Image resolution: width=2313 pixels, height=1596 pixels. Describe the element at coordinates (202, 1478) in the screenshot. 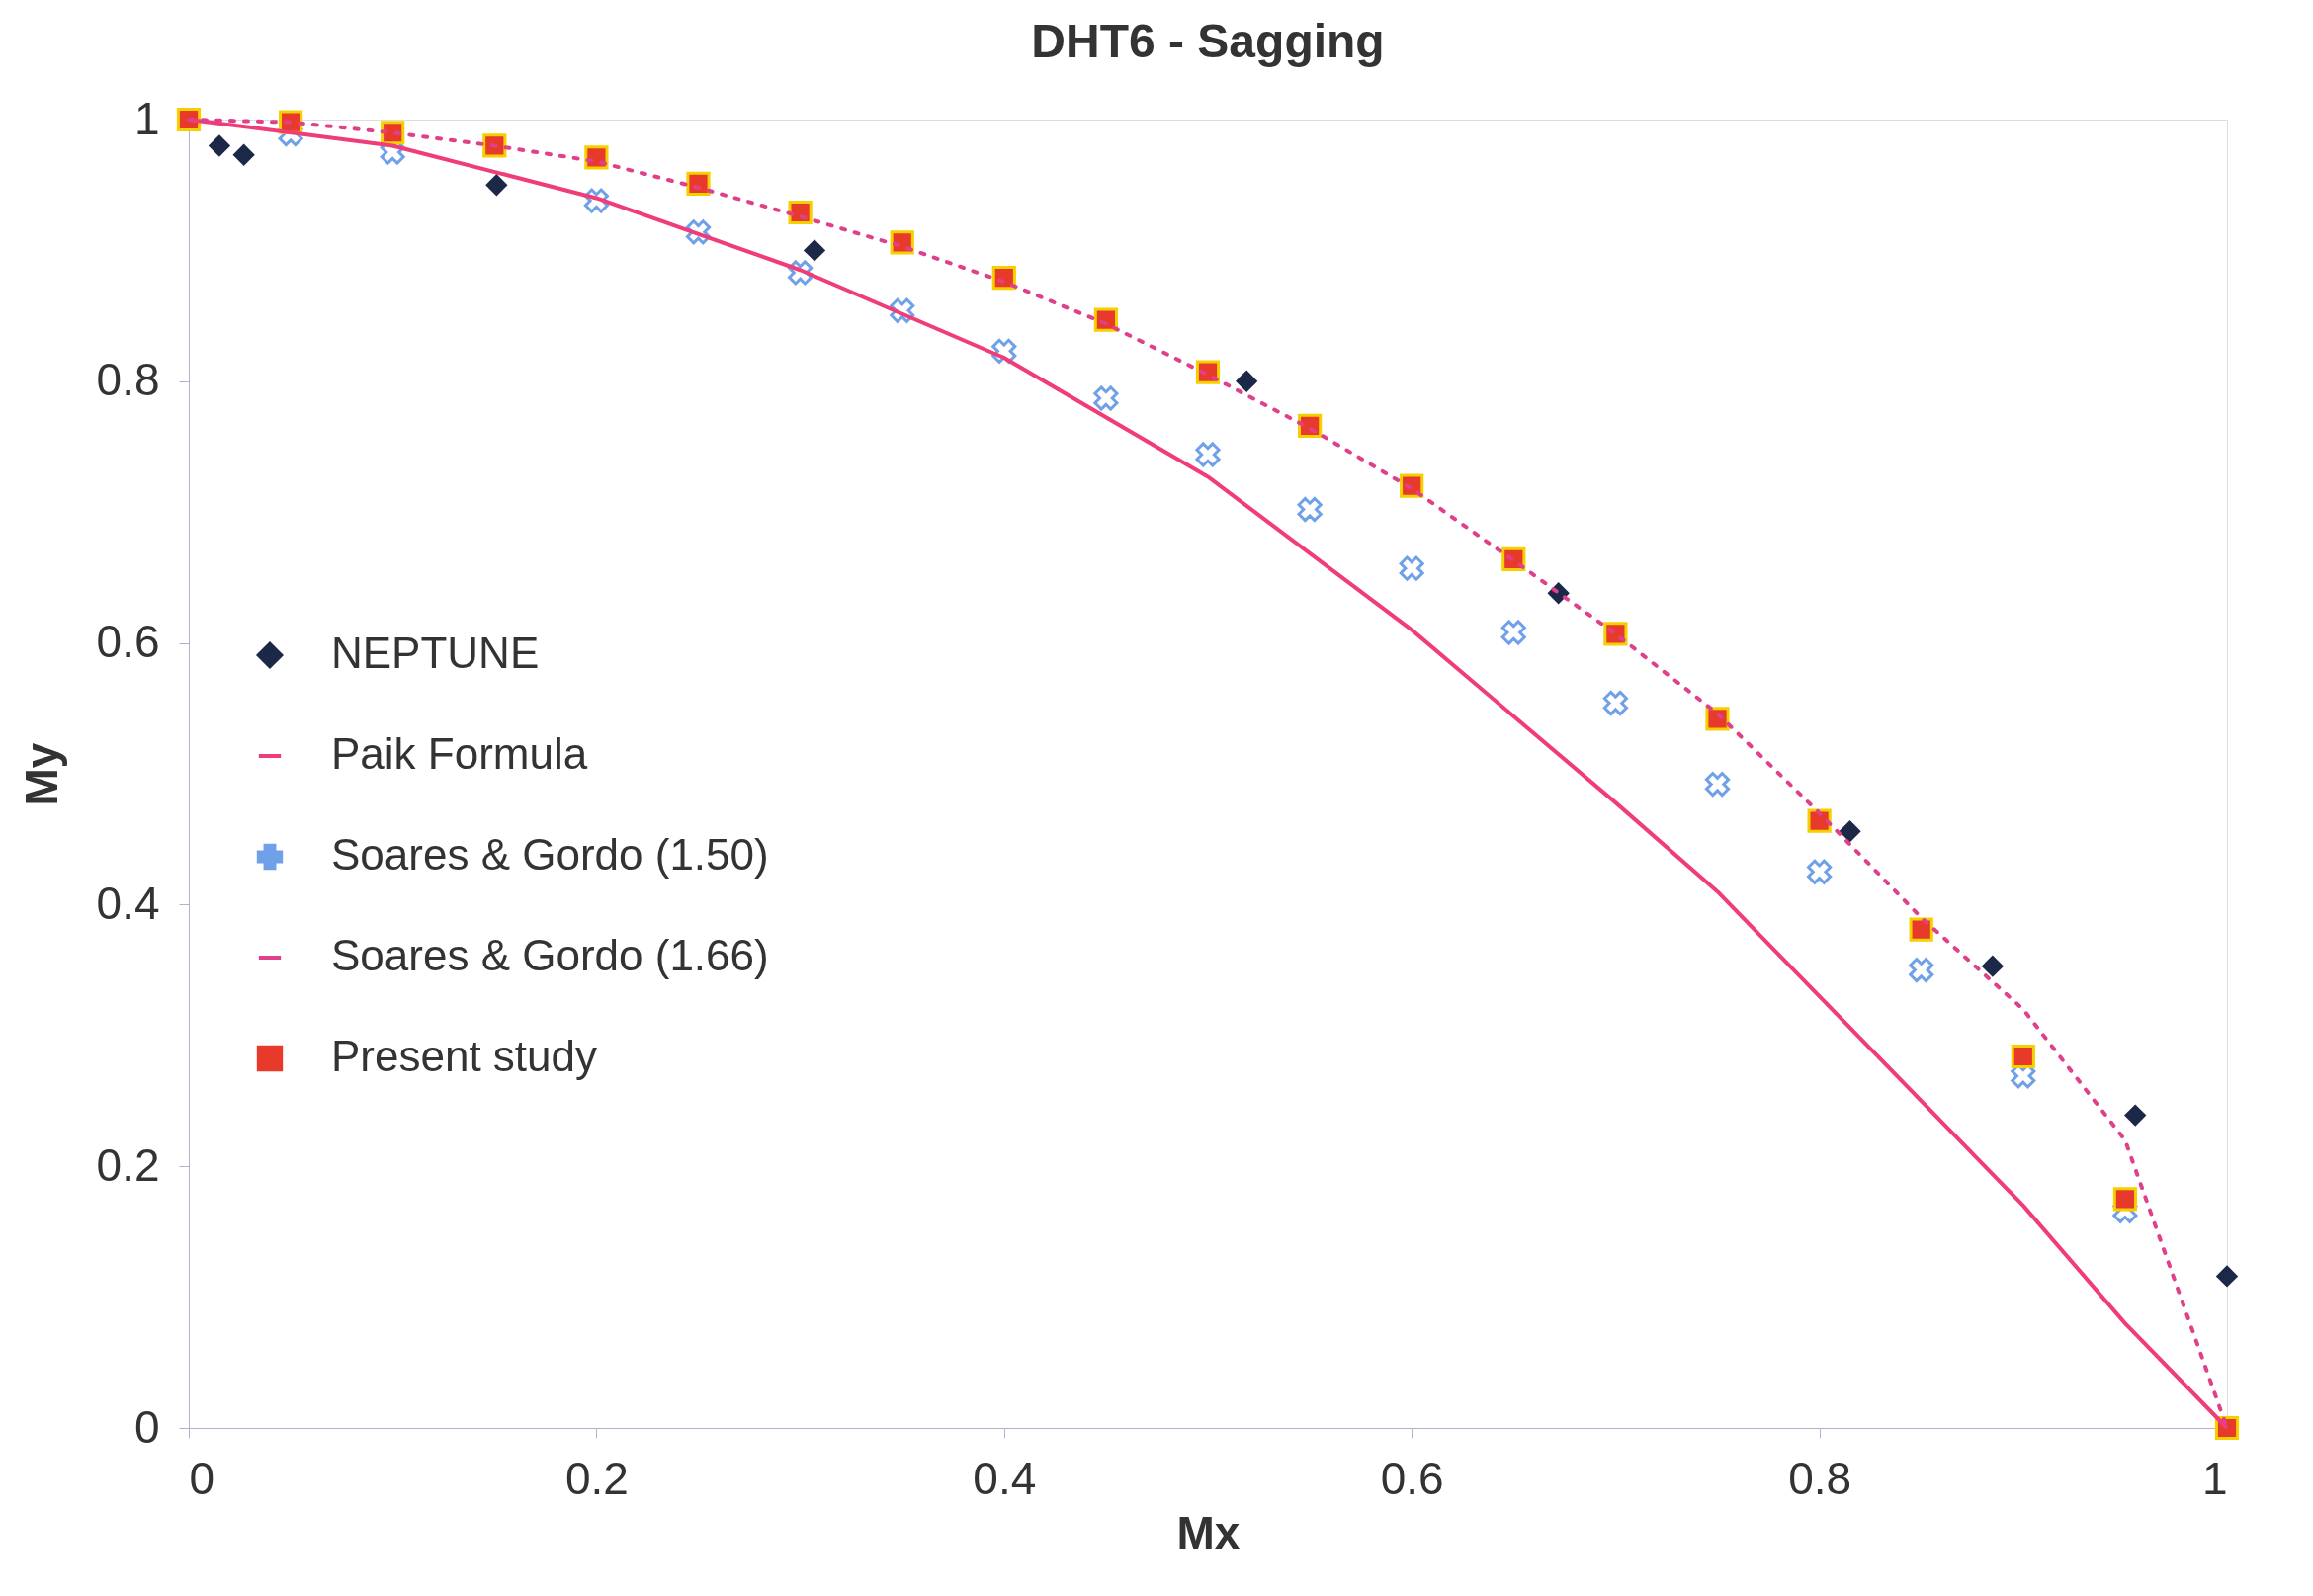

I see `x-tick-label: 0` at that location.